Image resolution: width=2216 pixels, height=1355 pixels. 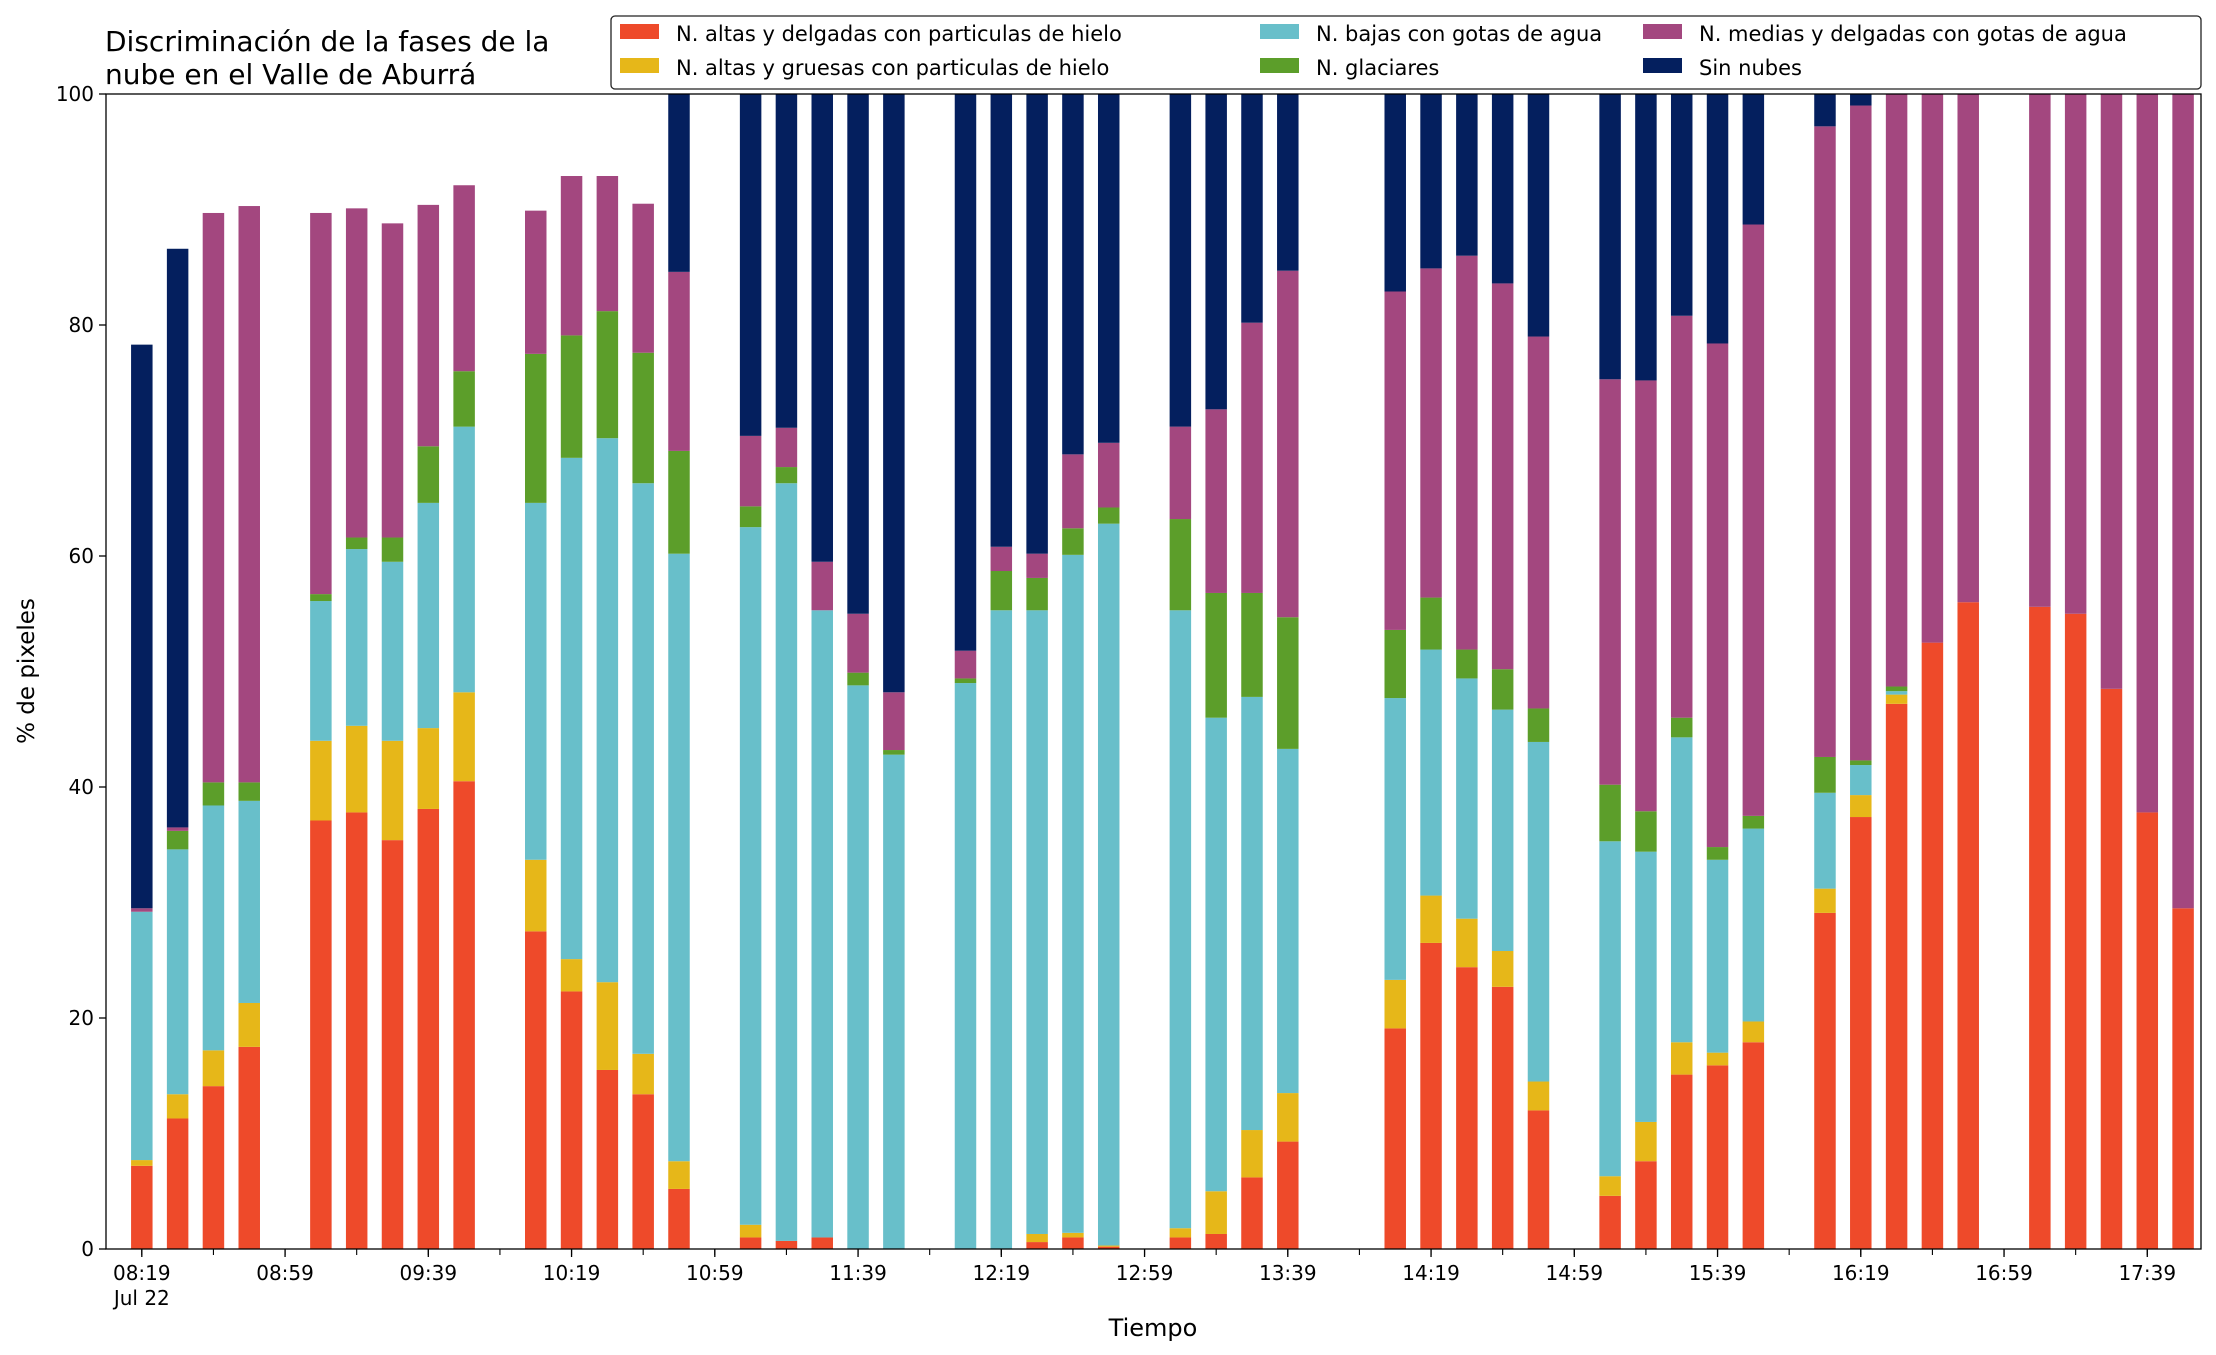 I want to click on legend-label: N. bajas con gotas de agua, so click(x=1459, y=34).